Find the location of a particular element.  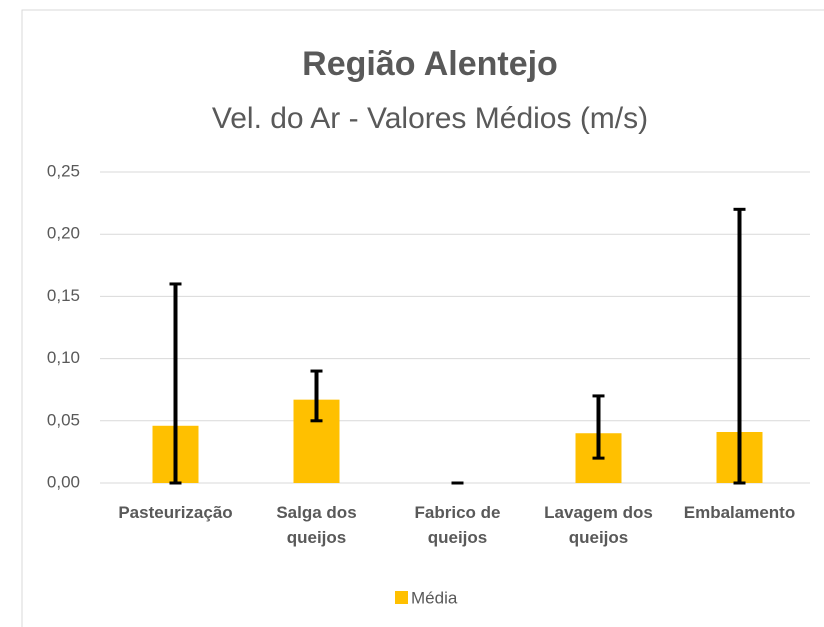

y-tick-label: 0,05 is located at coordinates (63, 419).